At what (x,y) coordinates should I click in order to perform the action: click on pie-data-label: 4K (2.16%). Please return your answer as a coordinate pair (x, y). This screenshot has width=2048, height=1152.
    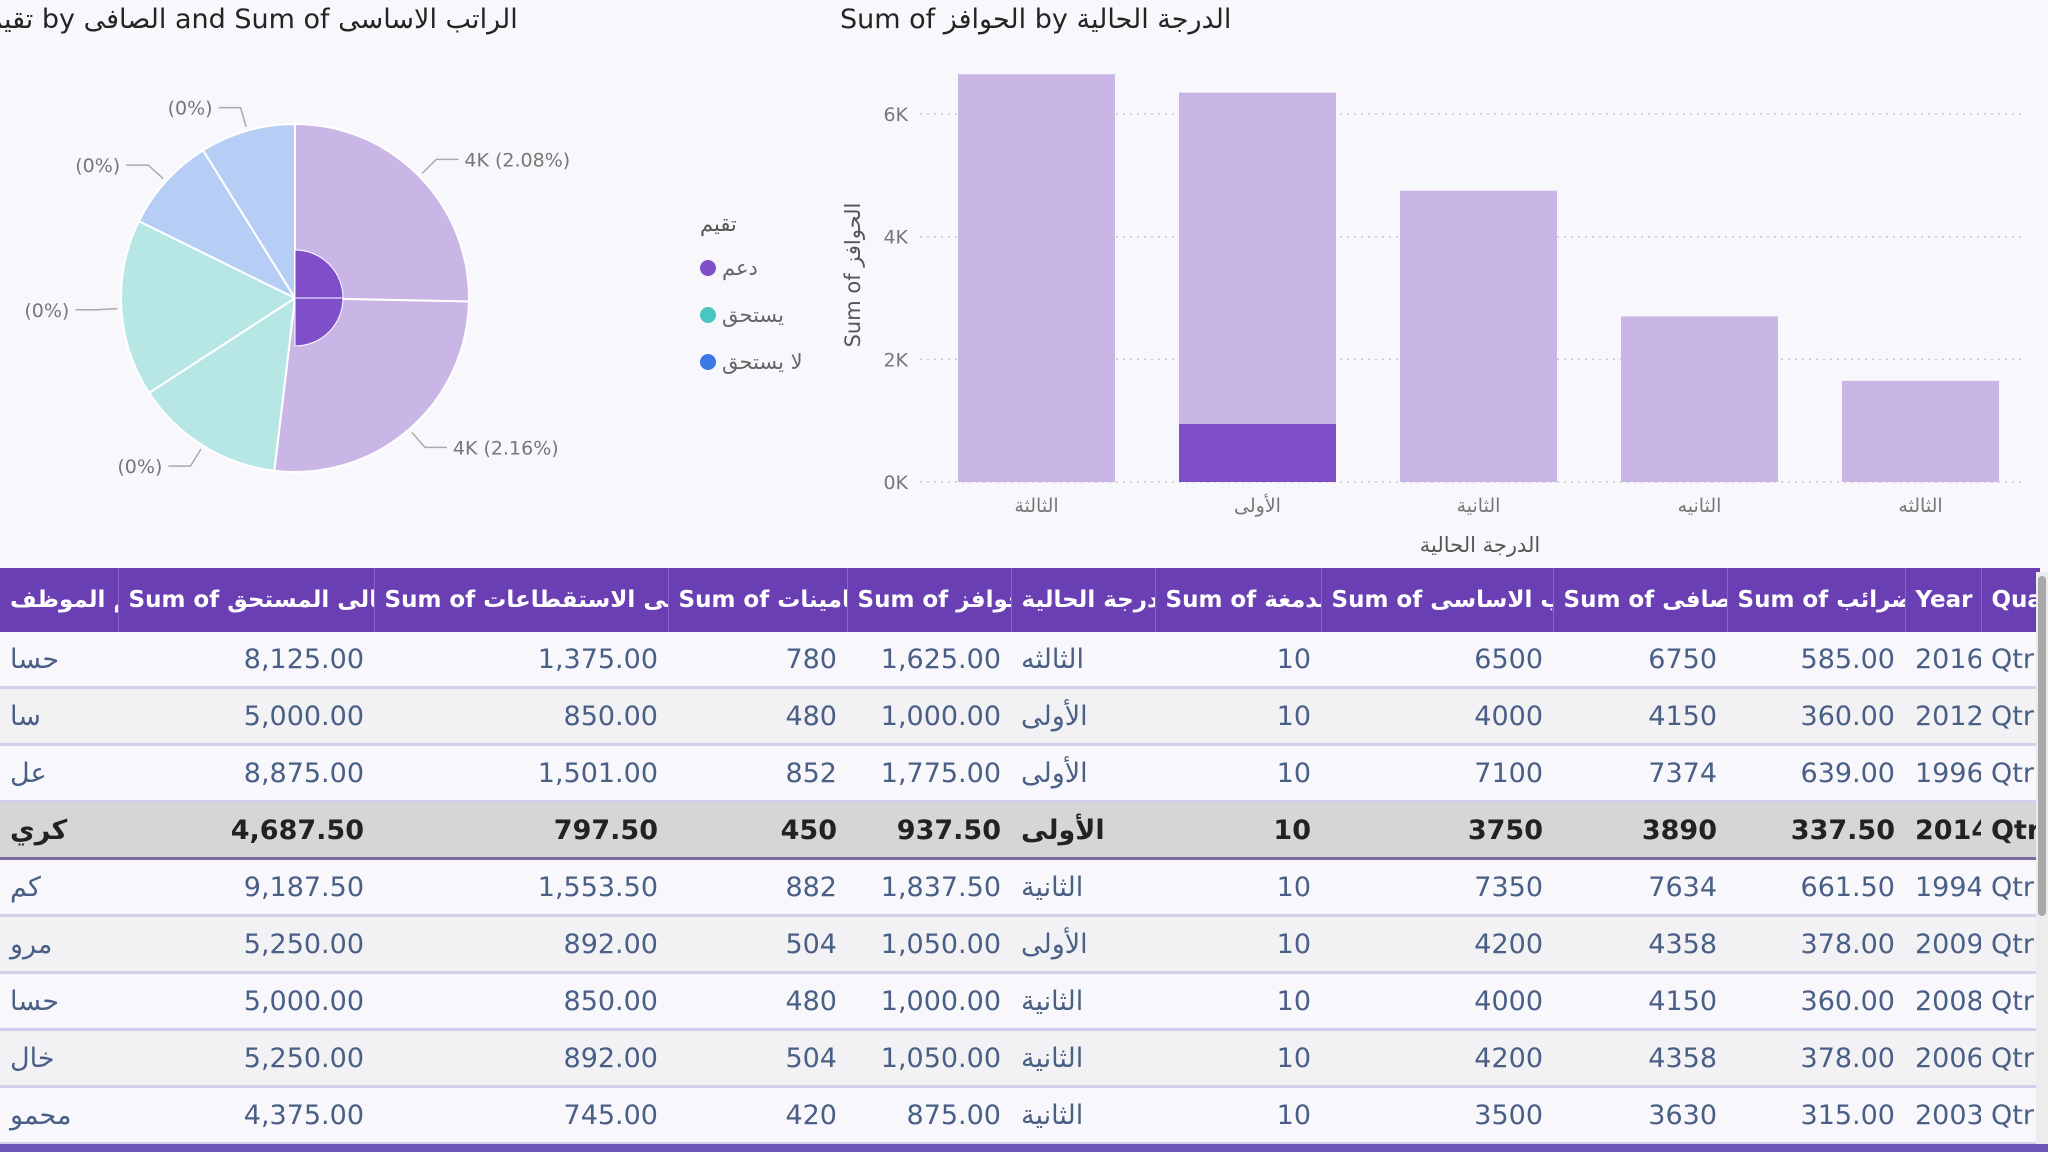
    Looking at the image, I should click on (506, 448).